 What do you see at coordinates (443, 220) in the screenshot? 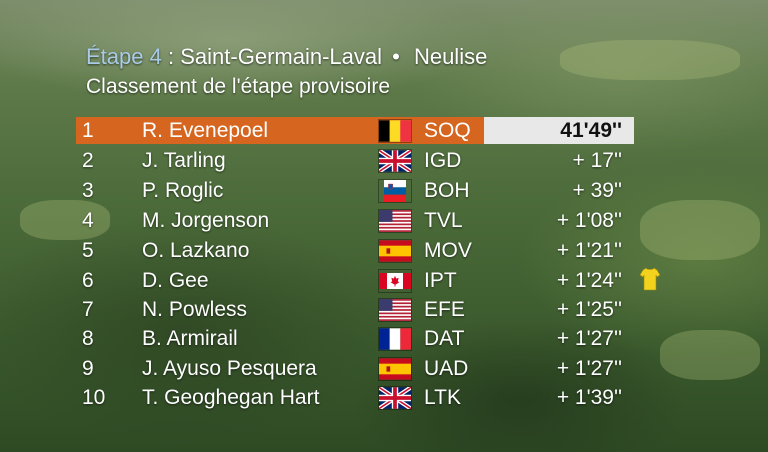
I see `team-code: TVL` at bounding box center [443, 220].